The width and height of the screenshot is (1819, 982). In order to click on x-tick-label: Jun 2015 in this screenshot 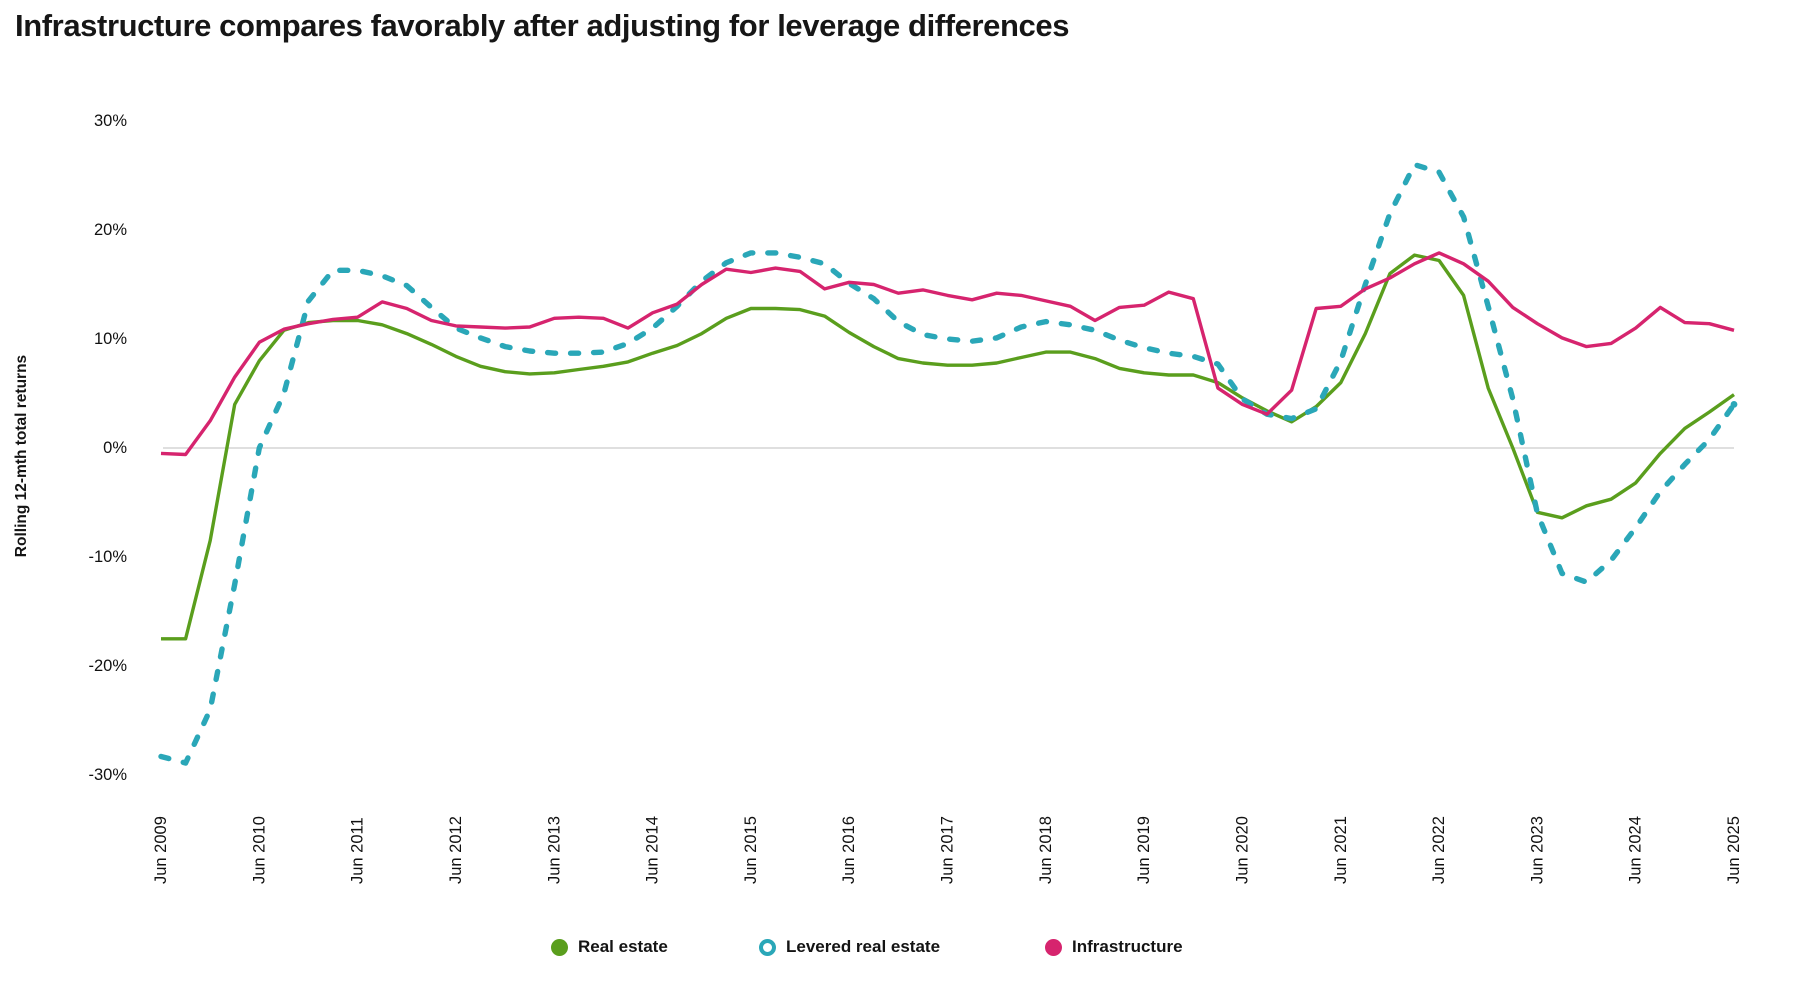, I will do `click(751, 850)`.